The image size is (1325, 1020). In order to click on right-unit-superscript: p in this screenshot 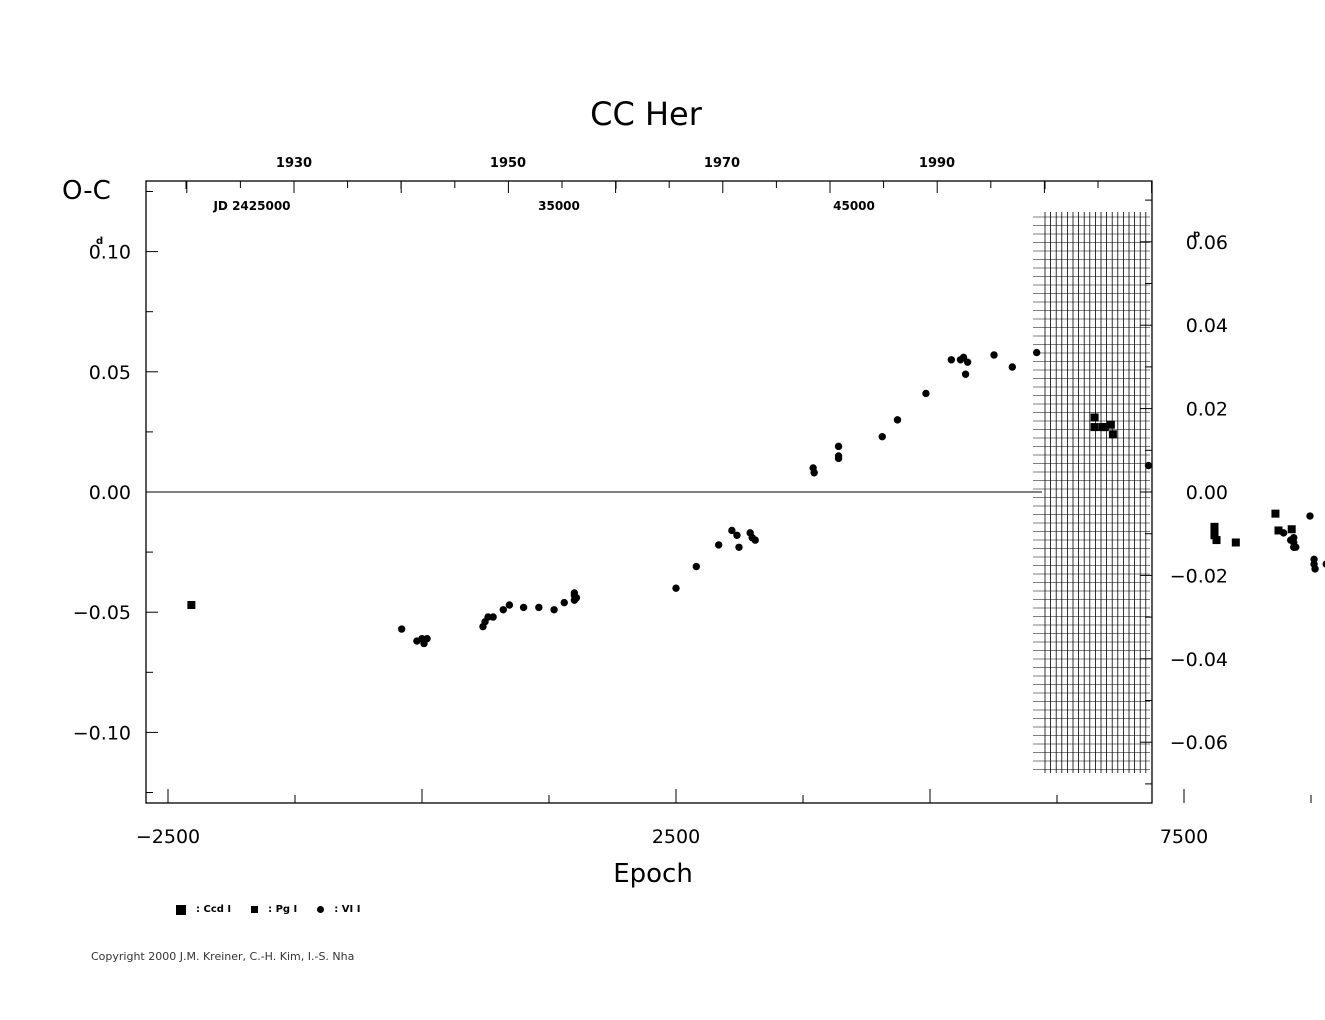, I will do `click(1196, 234)`.